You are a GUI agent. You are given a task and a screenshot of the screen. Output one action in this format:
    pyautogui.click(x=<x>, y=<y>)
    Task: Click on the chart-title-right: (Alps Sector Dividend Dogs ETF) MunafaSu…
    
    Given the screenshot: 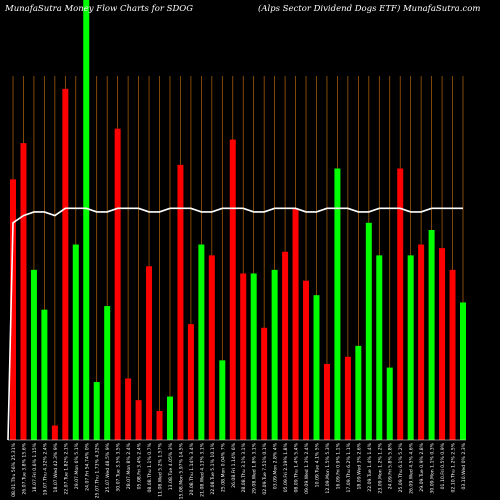 What is the action you would take?
    pyautogui.click(x=369, y=8)
    